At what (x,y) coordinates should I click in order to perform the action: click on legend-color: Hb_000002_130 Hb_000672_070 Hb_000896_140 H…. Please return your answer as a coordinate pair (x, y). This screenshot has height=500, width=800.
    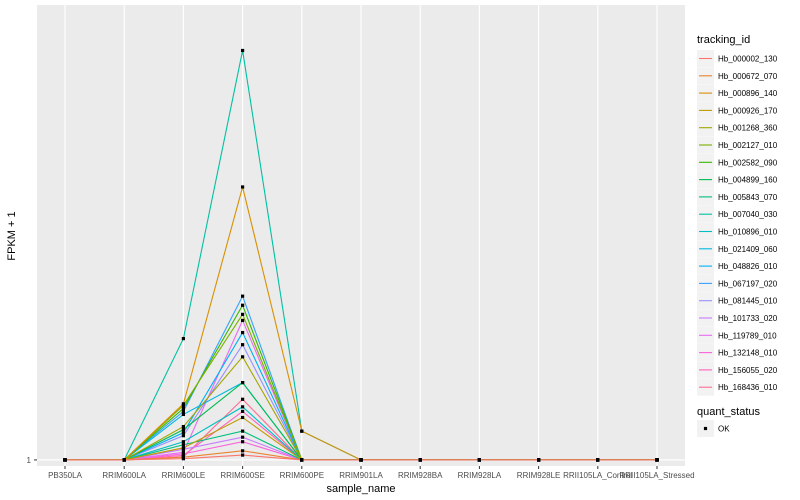
    Looking at the image, I should click on (737, 223).